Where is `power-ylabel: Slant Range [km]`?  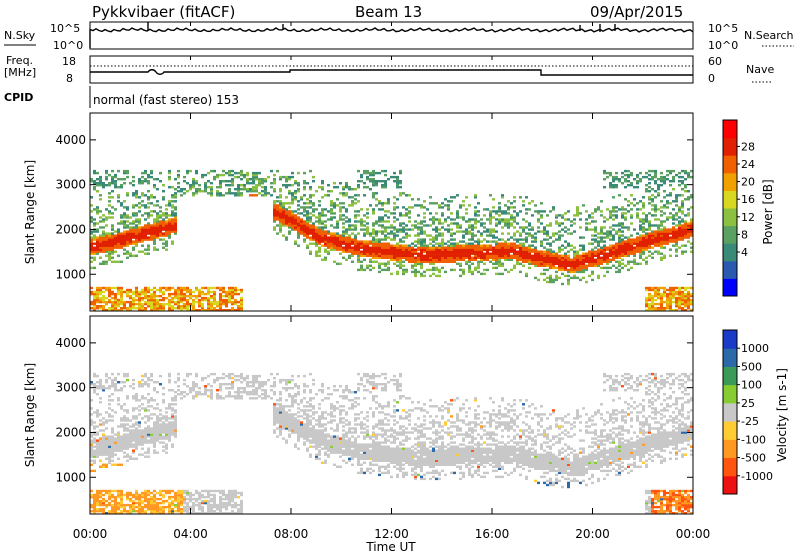 power-ylabel: Slant Range [km] is located at coordinates (30, 212).